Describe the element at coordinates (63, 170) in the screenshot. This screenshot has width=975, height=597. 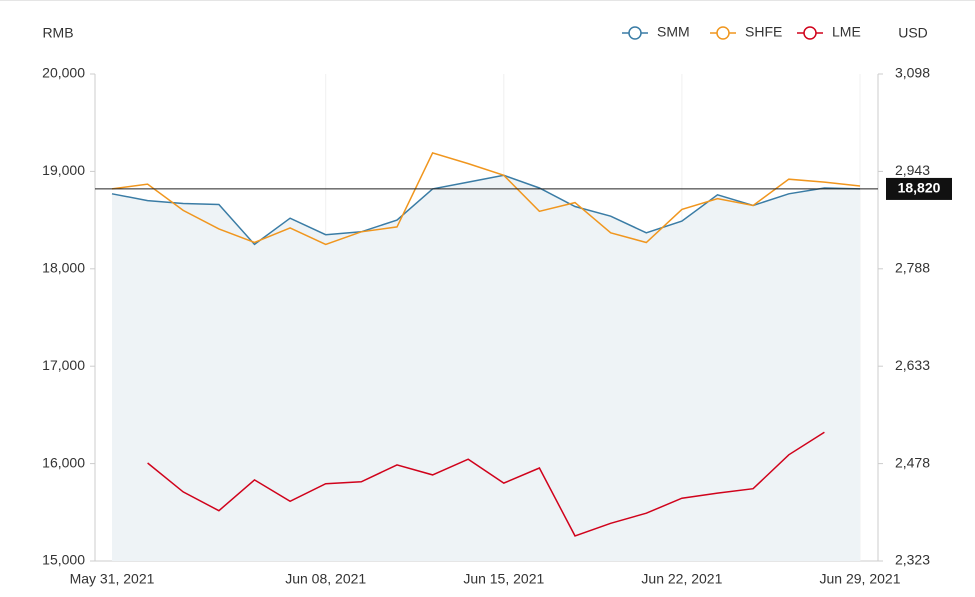
I see `y-tick-label: 19,000` at that location.